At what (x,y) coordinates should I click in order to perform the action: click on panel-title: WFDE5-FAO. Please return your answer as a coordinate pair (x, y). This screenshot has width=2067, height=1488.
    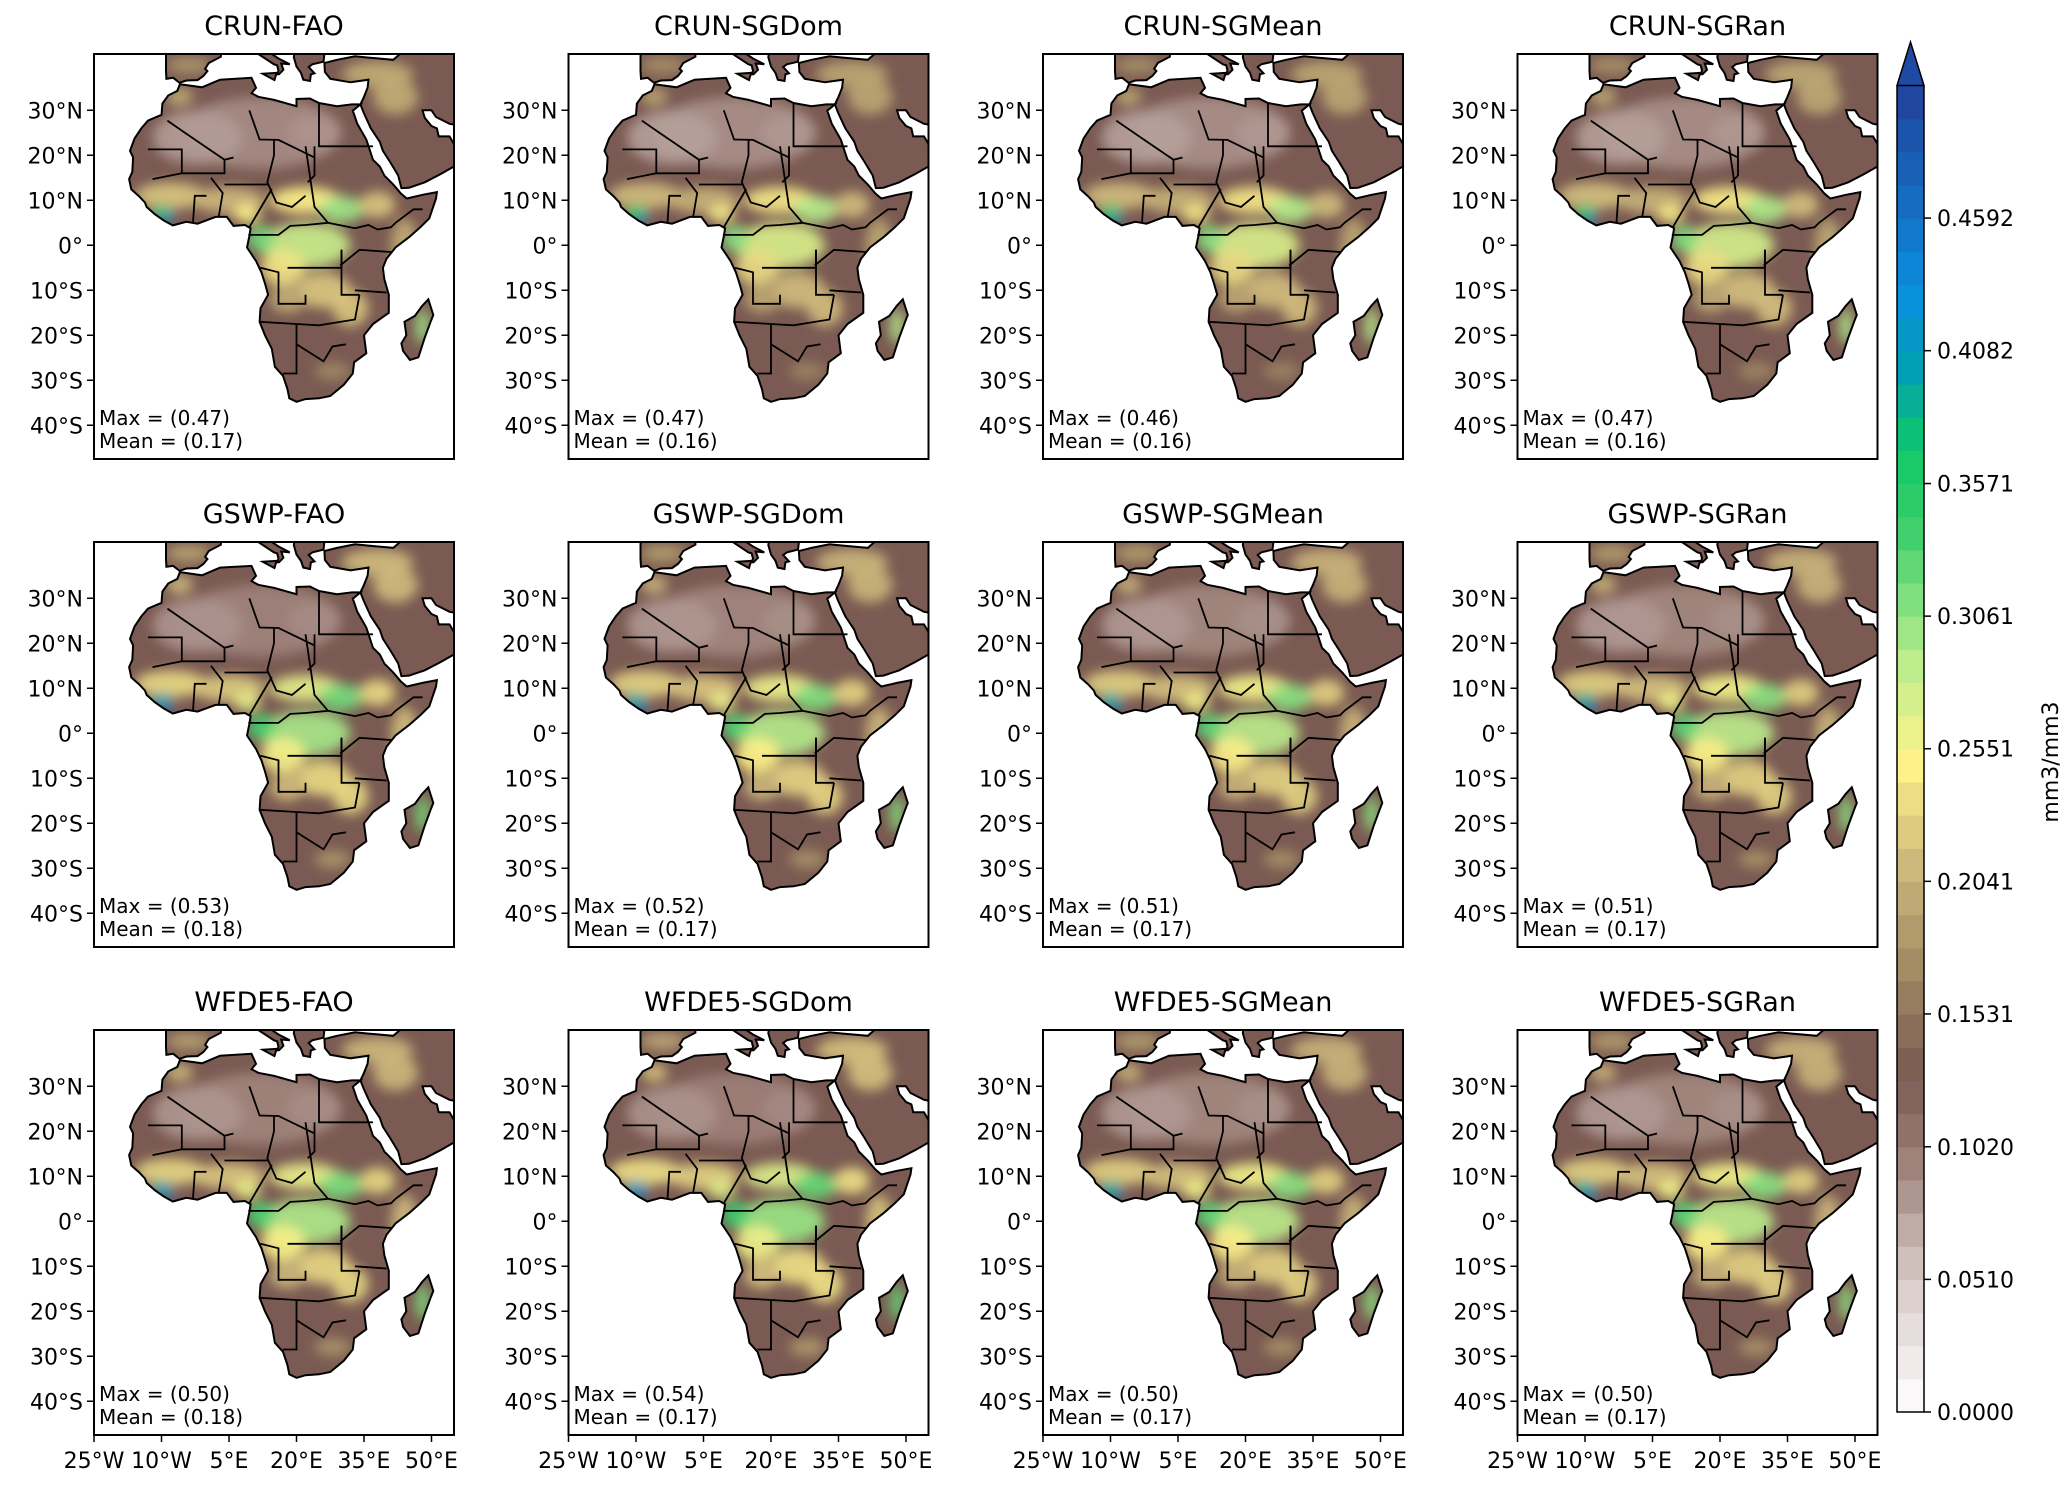
    Looking at the image, I should click on (273, 1002).